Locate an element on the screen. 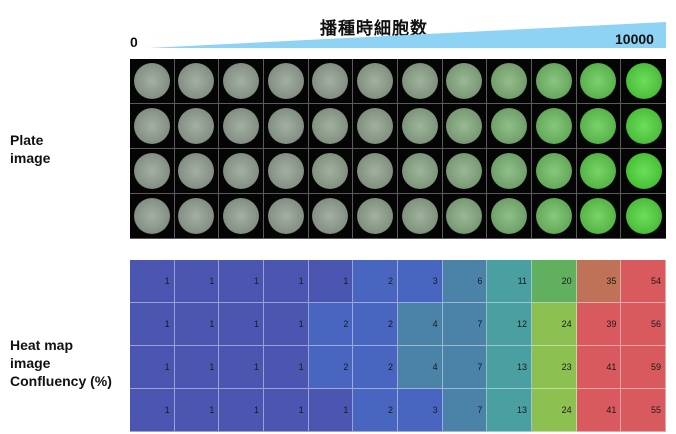  range-max-label: 10000 is located at coordinates (634, 39).